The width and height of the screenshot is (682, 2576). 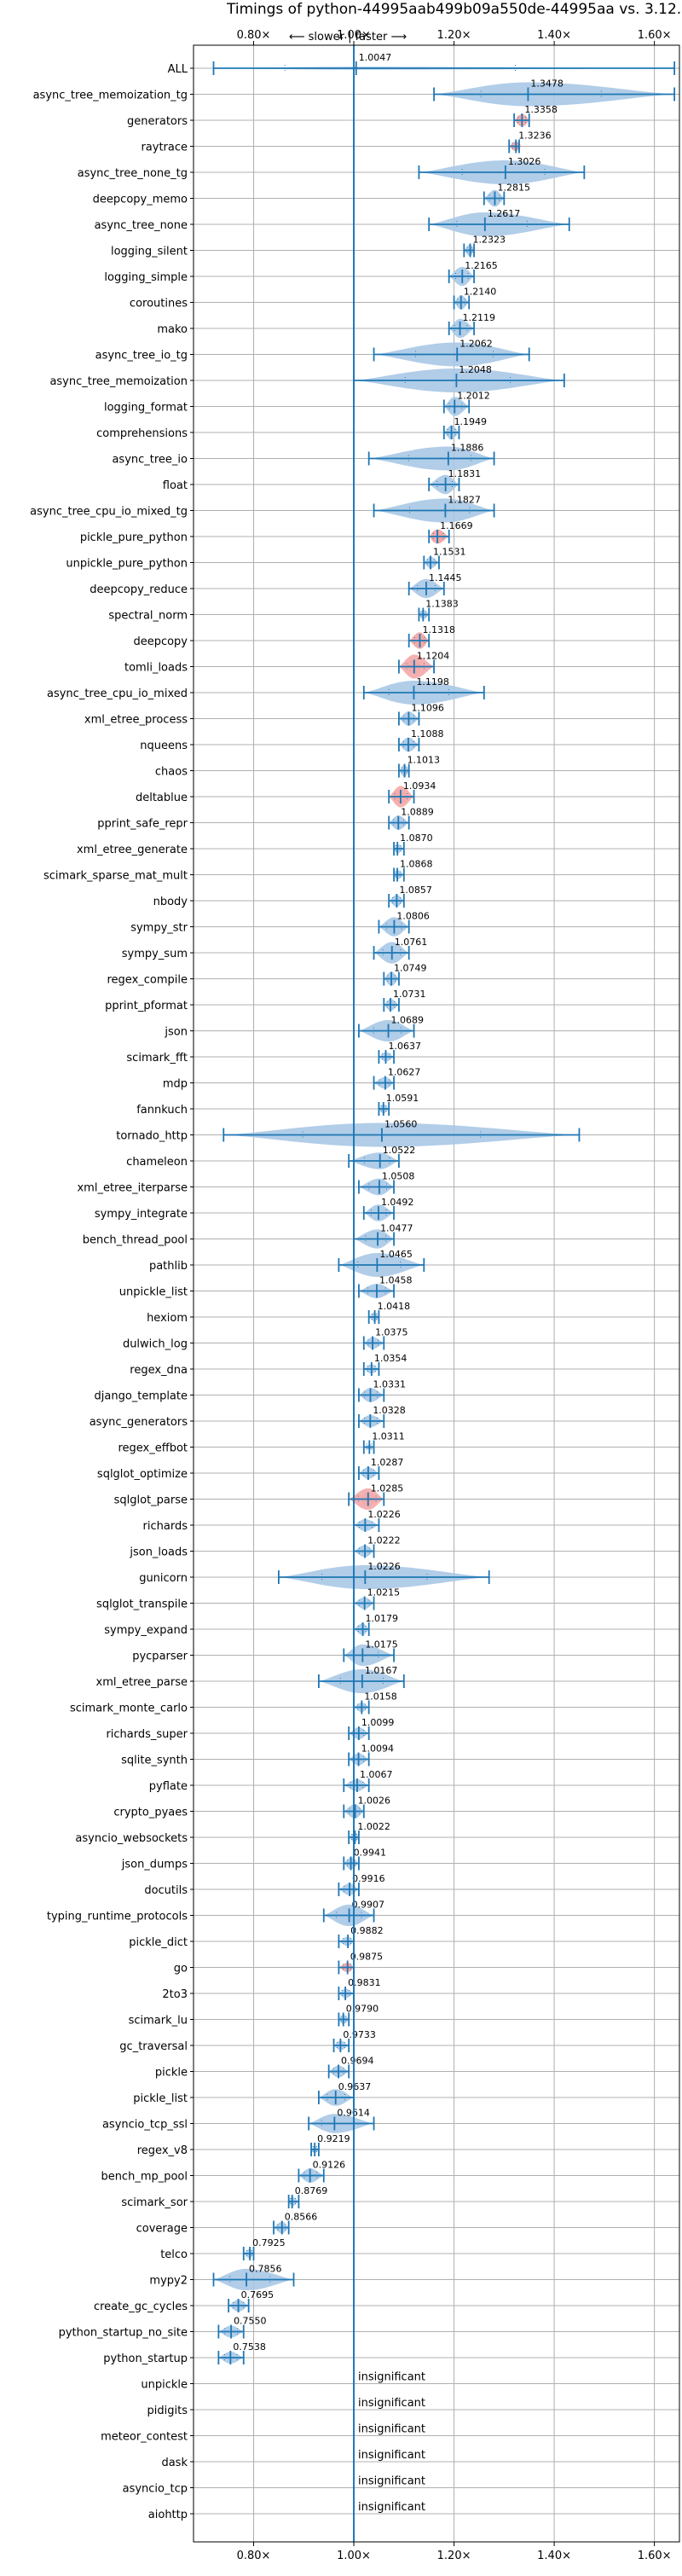 I want to click on y-label: dulwich_log, so click(x=155, y=1344).